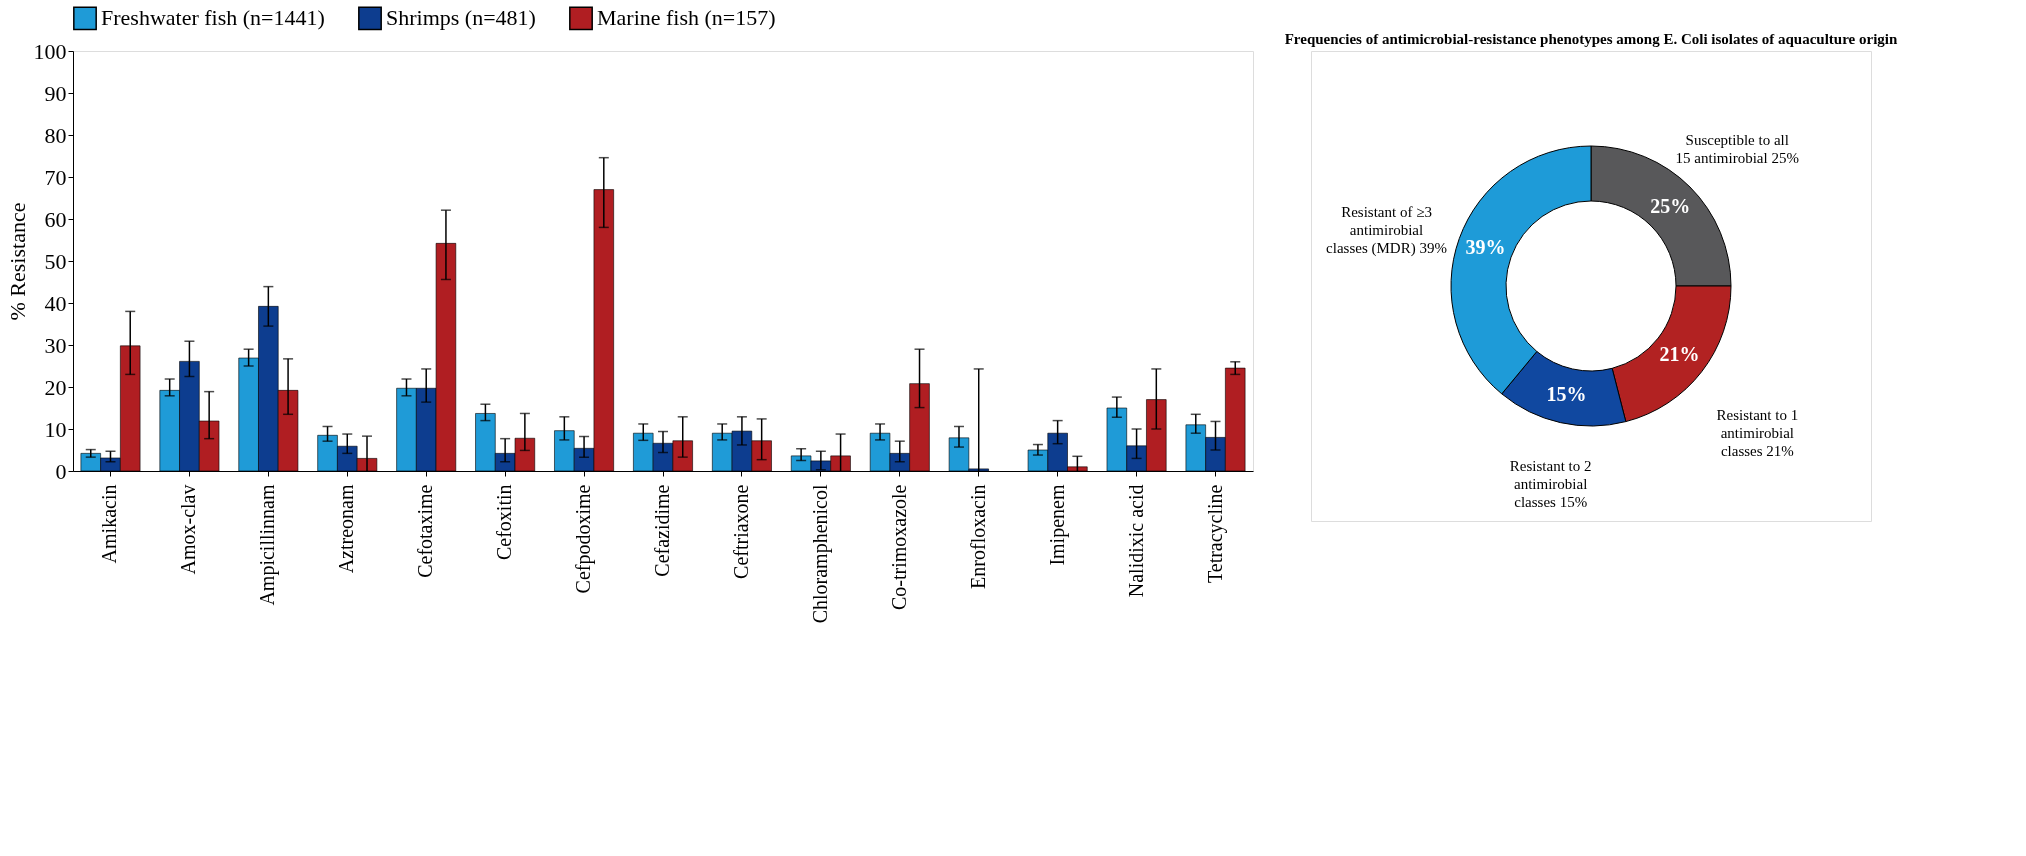  What do you see at coordinates (898, 547) in the screenshot?
I see `x-tick-label: Co-trimoxazole` at bounding box center [898, 547].